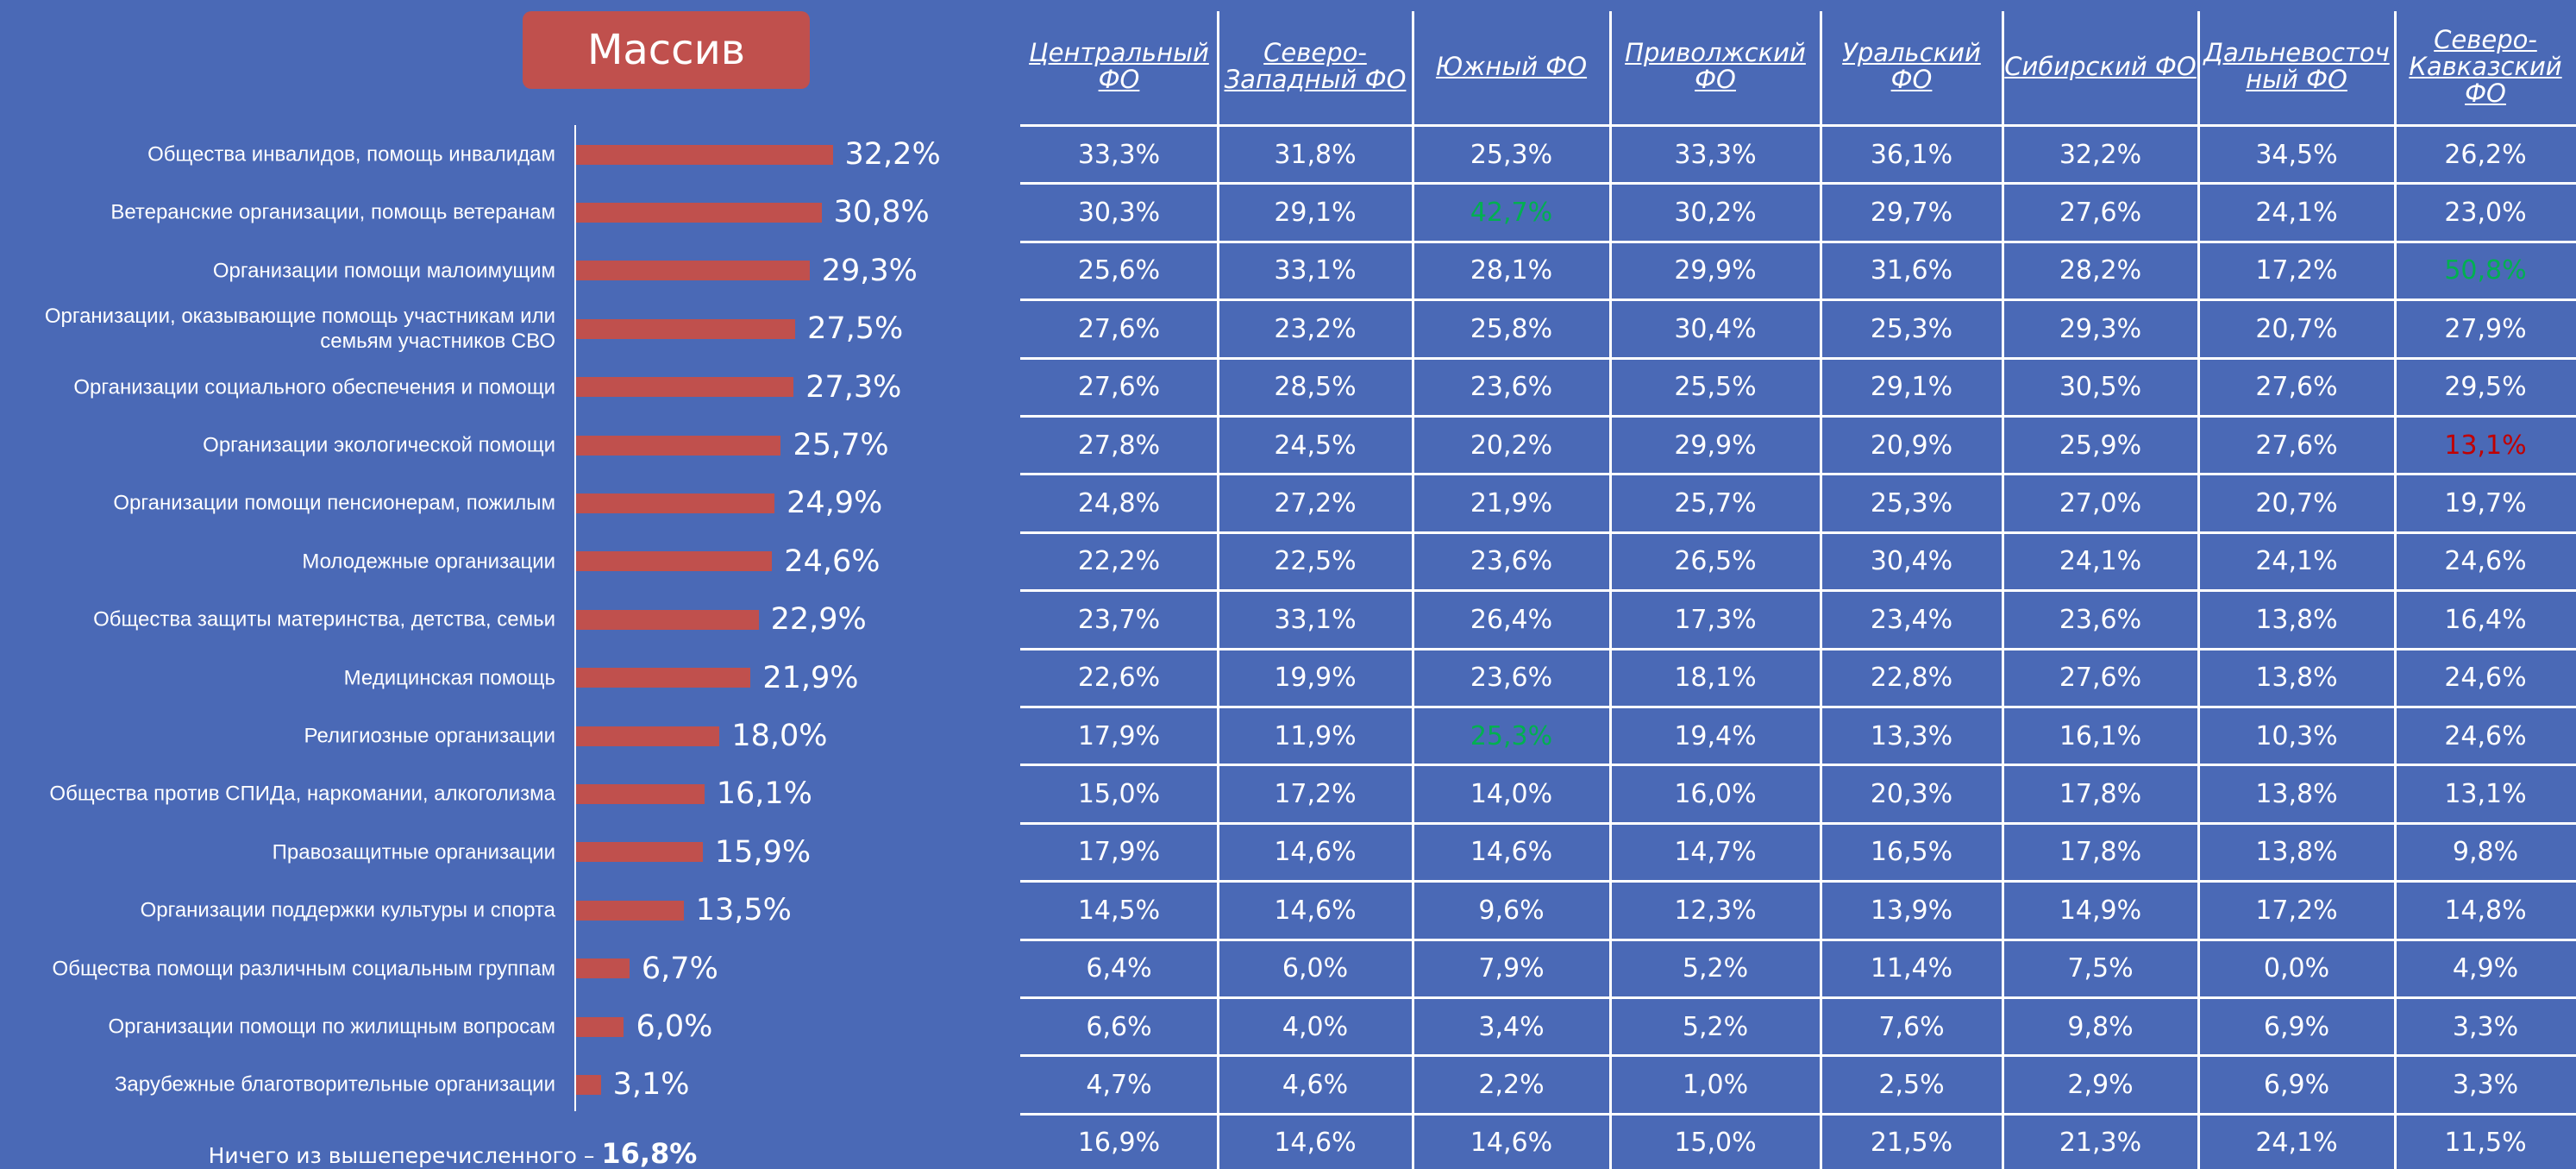  What do you see at coordinates (1119, 270) in the screenshot?
I see `table-cell: 25,6%` at bounding box center [1119, 270].